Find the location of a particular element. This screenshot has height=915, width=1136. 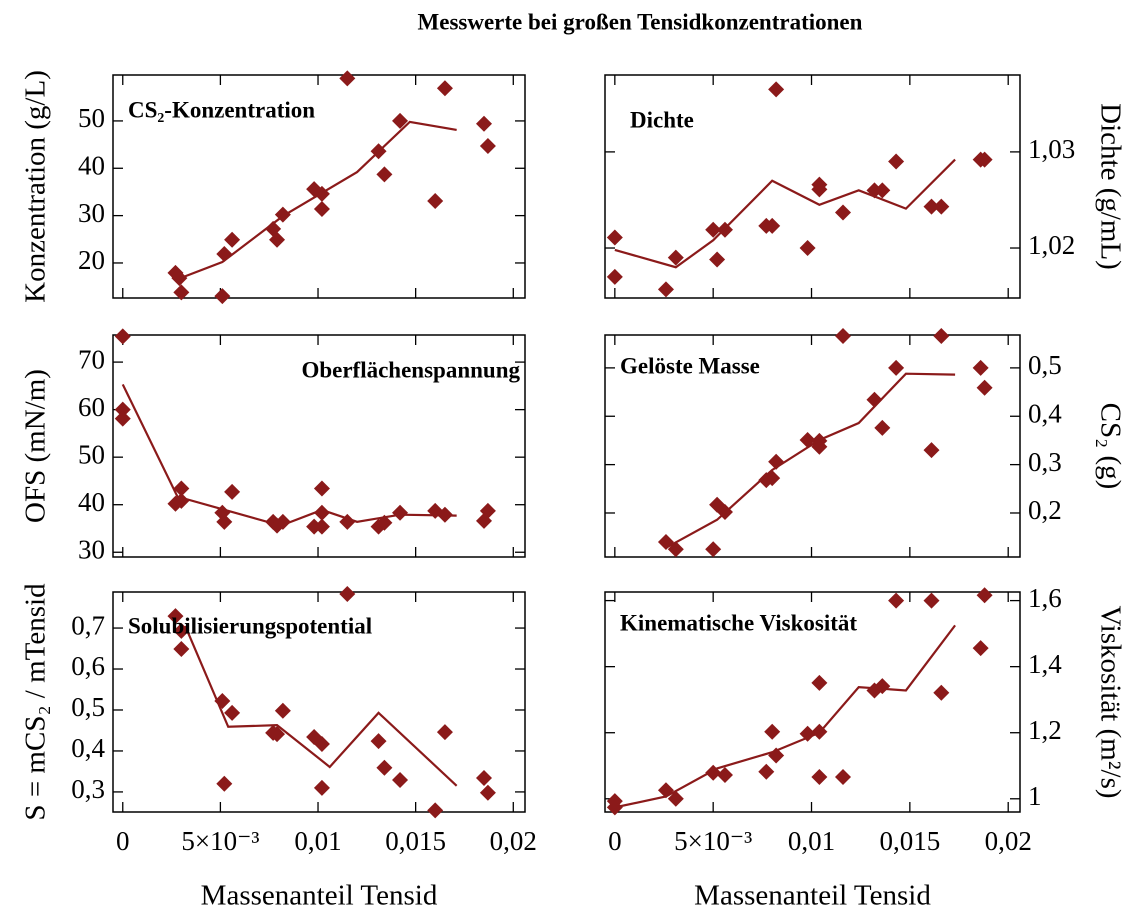

y-axis-label: CS₂ (g) is located at coordinates (1110, 446).